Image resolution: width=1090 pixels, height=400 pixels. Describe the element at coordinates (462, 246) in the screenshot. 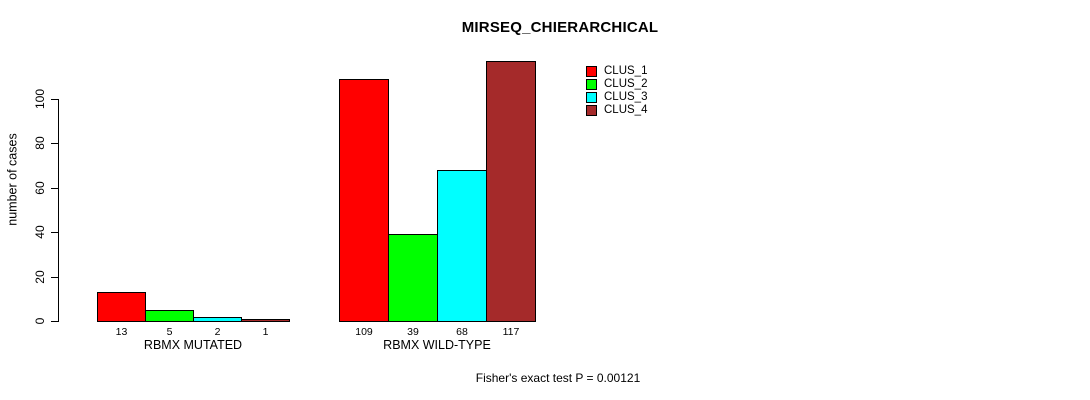

I see `bar-clus-3-rbmx-wild-type` at that location.